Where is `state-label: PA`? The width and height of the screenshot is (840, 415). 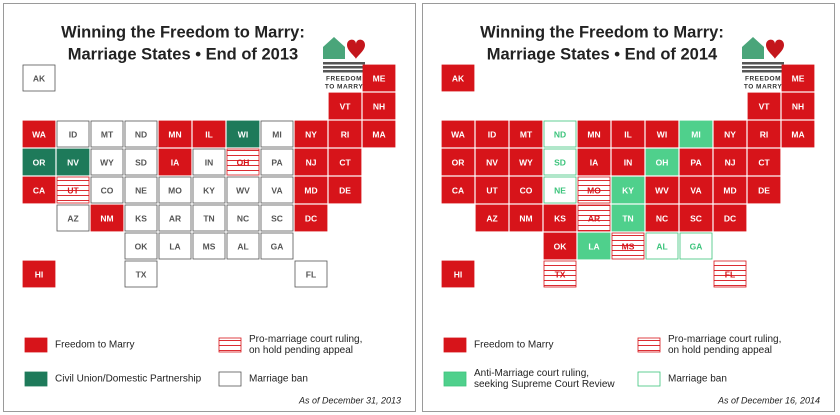
state-label: PA is located at coordinates (695, 162).